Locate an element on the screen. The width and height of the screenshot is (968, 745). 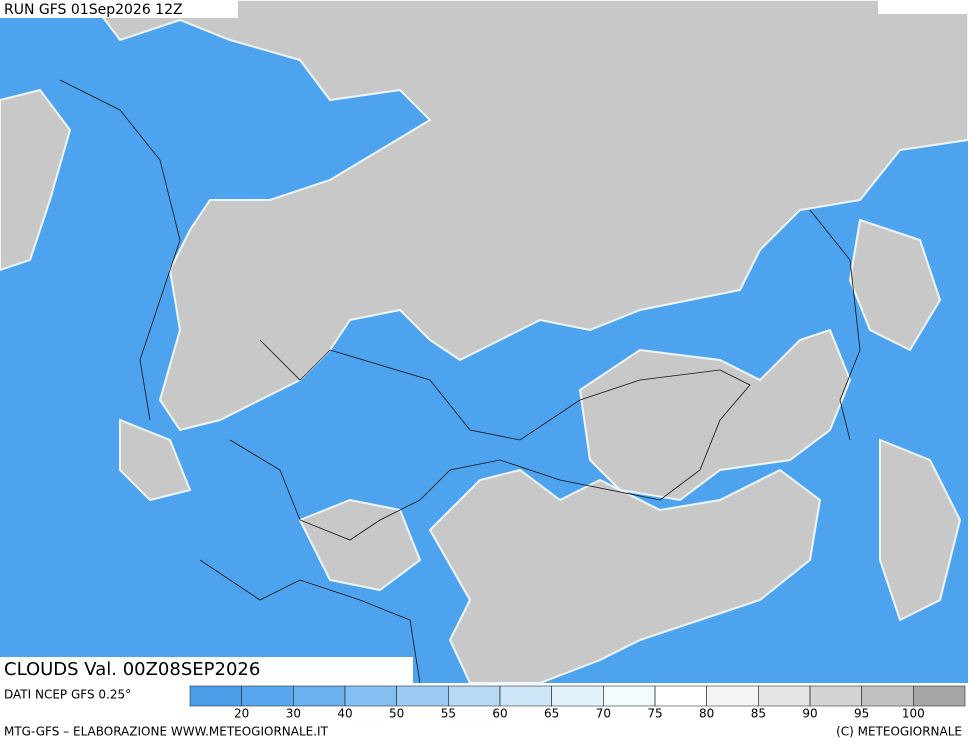
legend-tick-label: 90 is located at coordinates (809, 714).